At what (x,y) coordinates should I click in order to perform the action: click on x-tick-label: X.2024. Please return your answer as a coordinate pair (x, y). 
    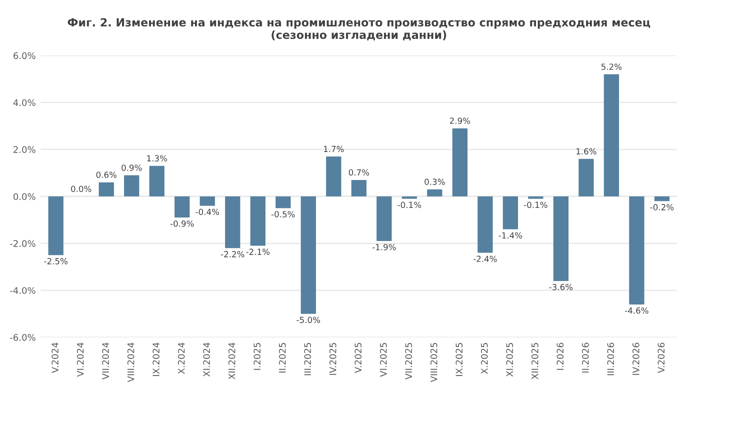
    Looking at the image, I should click on (181, 358).